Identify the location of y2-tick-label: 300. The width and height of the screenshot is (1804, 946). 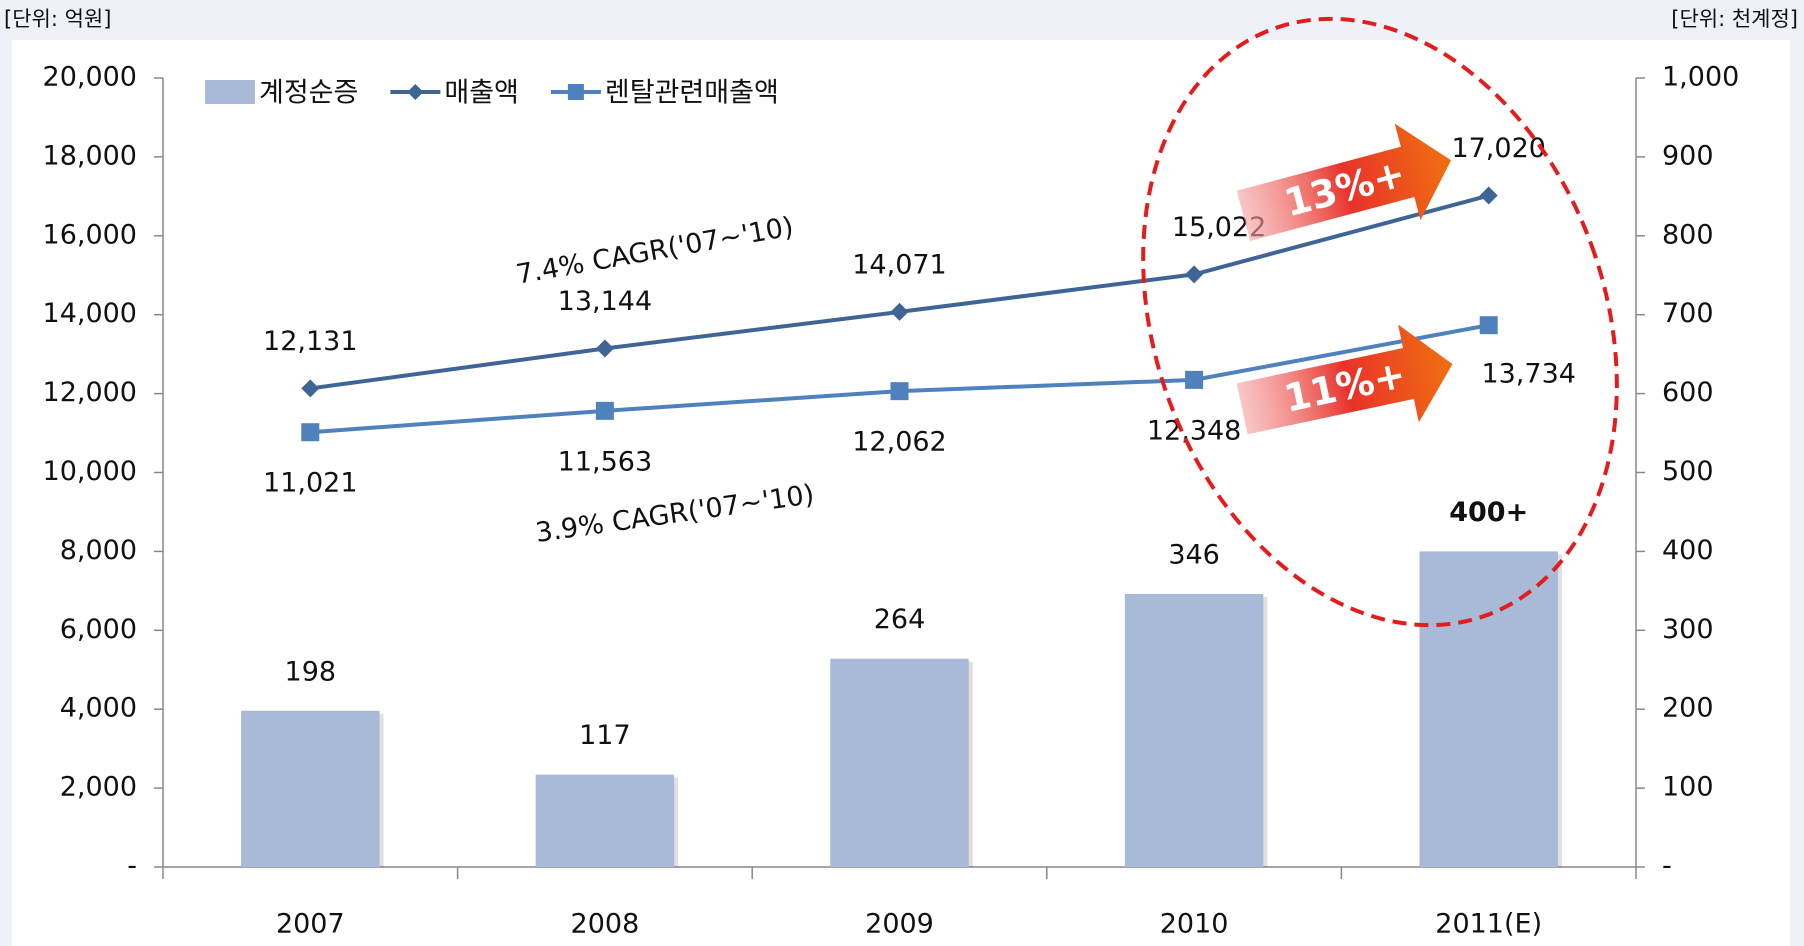
(1688, 629).